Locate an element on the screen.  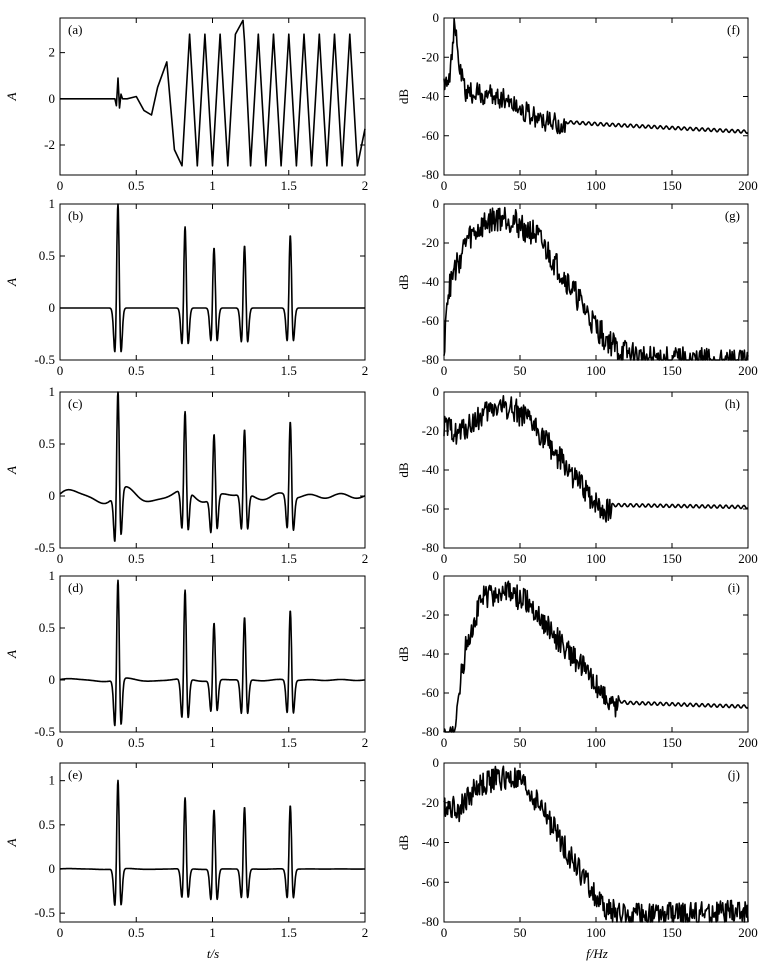
y-tick-label-g: -40 is located at coordinates (430, 281).